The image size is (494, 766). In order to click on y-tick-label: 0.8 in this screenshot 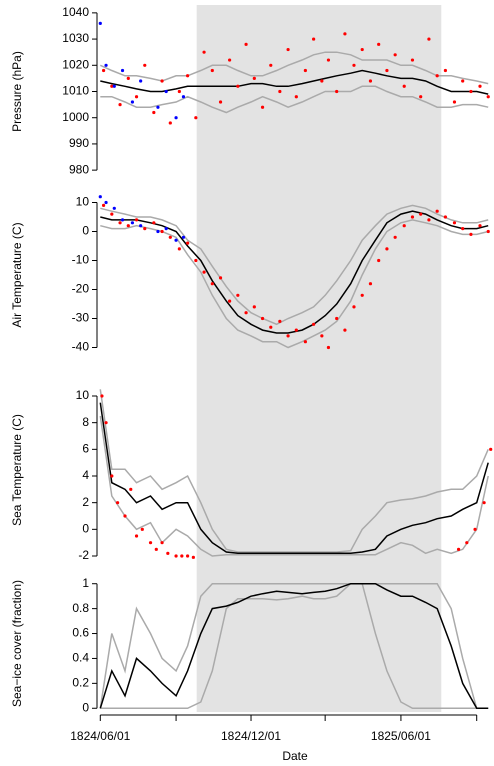, I will do `click(80, 608)`.